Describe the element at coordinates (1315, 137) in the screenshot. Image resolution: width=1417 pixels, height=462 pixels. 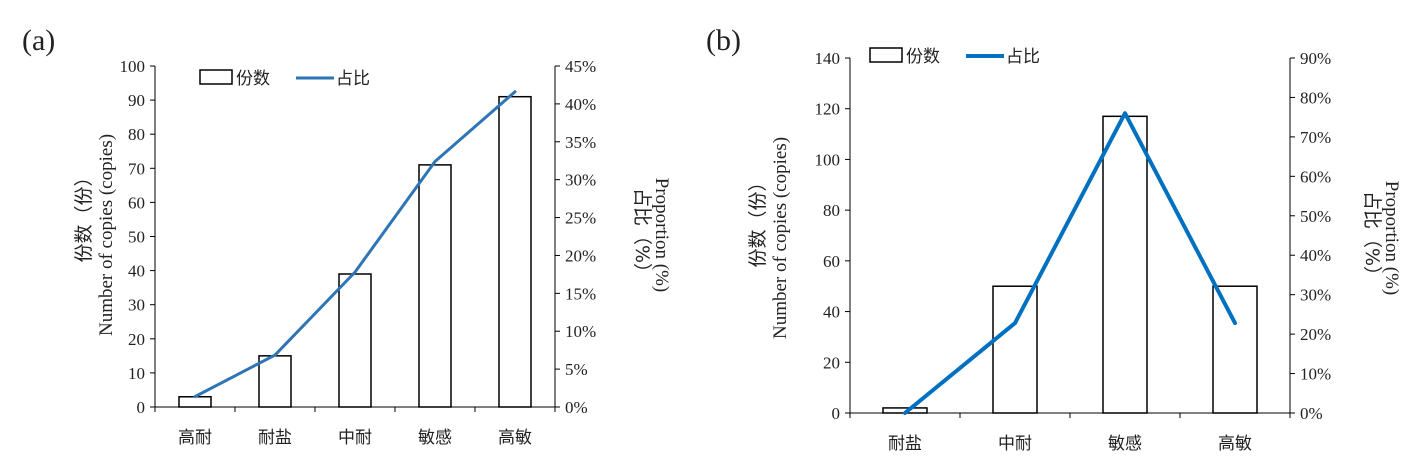
I see `y2-tick-label: 70%` at that location.